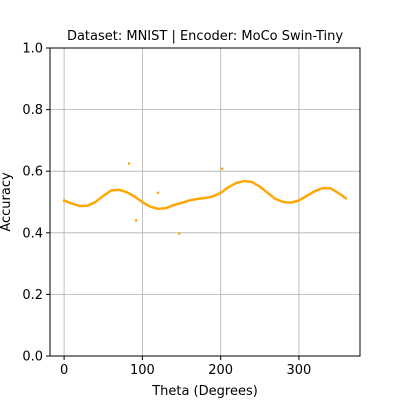 This screenshot has width=400, height=400. I want to click on y-axis-label: Accuracy, so click(7, 202).